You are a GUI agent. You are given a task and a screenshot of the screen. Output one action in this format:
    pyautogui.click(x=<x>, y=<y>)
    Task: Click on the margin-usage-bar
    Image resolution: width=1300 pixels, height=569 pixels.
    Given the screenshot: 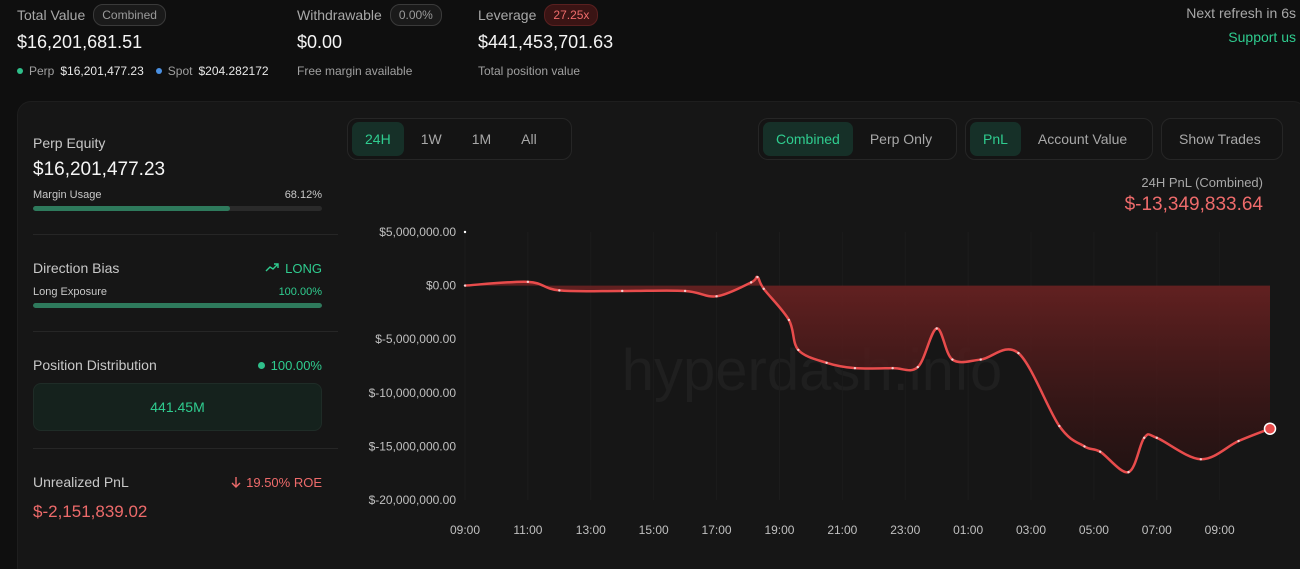 What is the action you would take?
    pyautogui.click(x=177, y=208)
    